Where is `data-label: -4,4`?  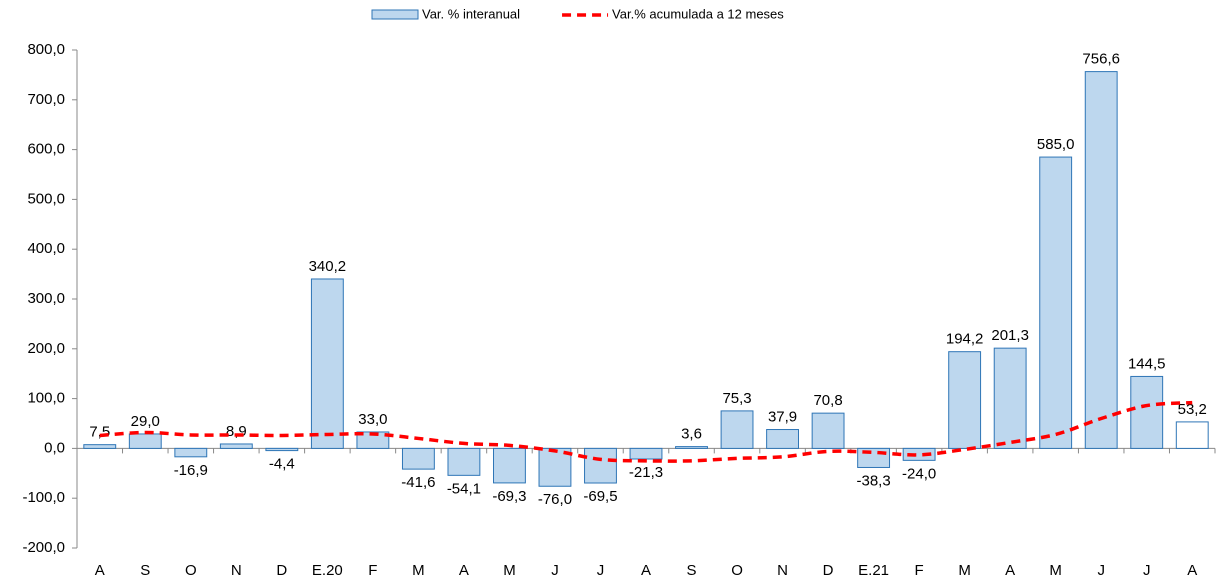
data-label: -4,4 is located at coordinates (282, 464).